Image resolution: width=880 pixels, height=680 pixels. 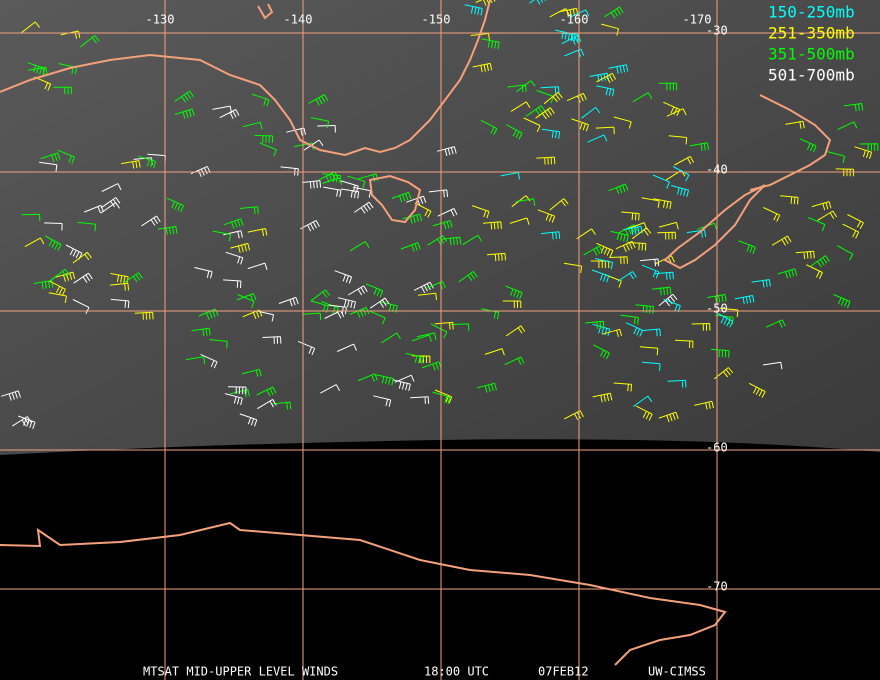 I want to click on longitude-label: -170, so click(x=697, y=20).